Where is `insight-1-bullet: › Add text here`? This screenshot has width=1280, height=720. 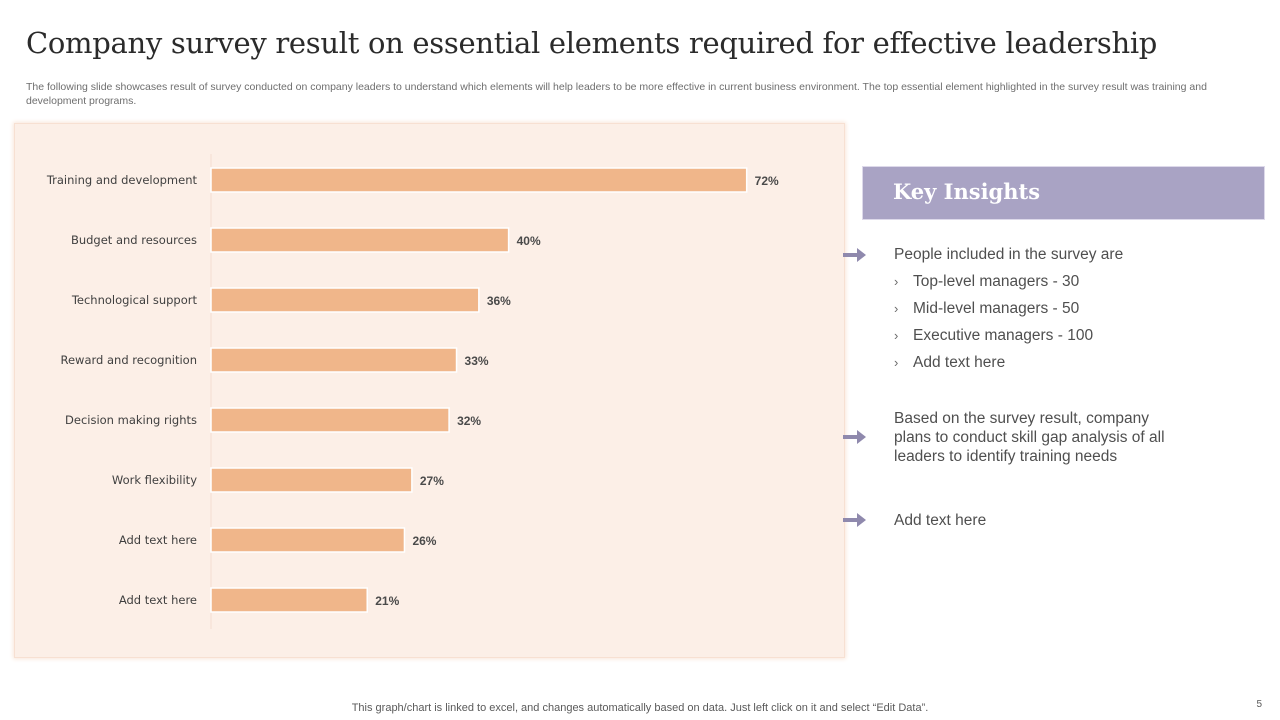 insight-1-bullet: › Add text here is located at coordinates (949, 362).